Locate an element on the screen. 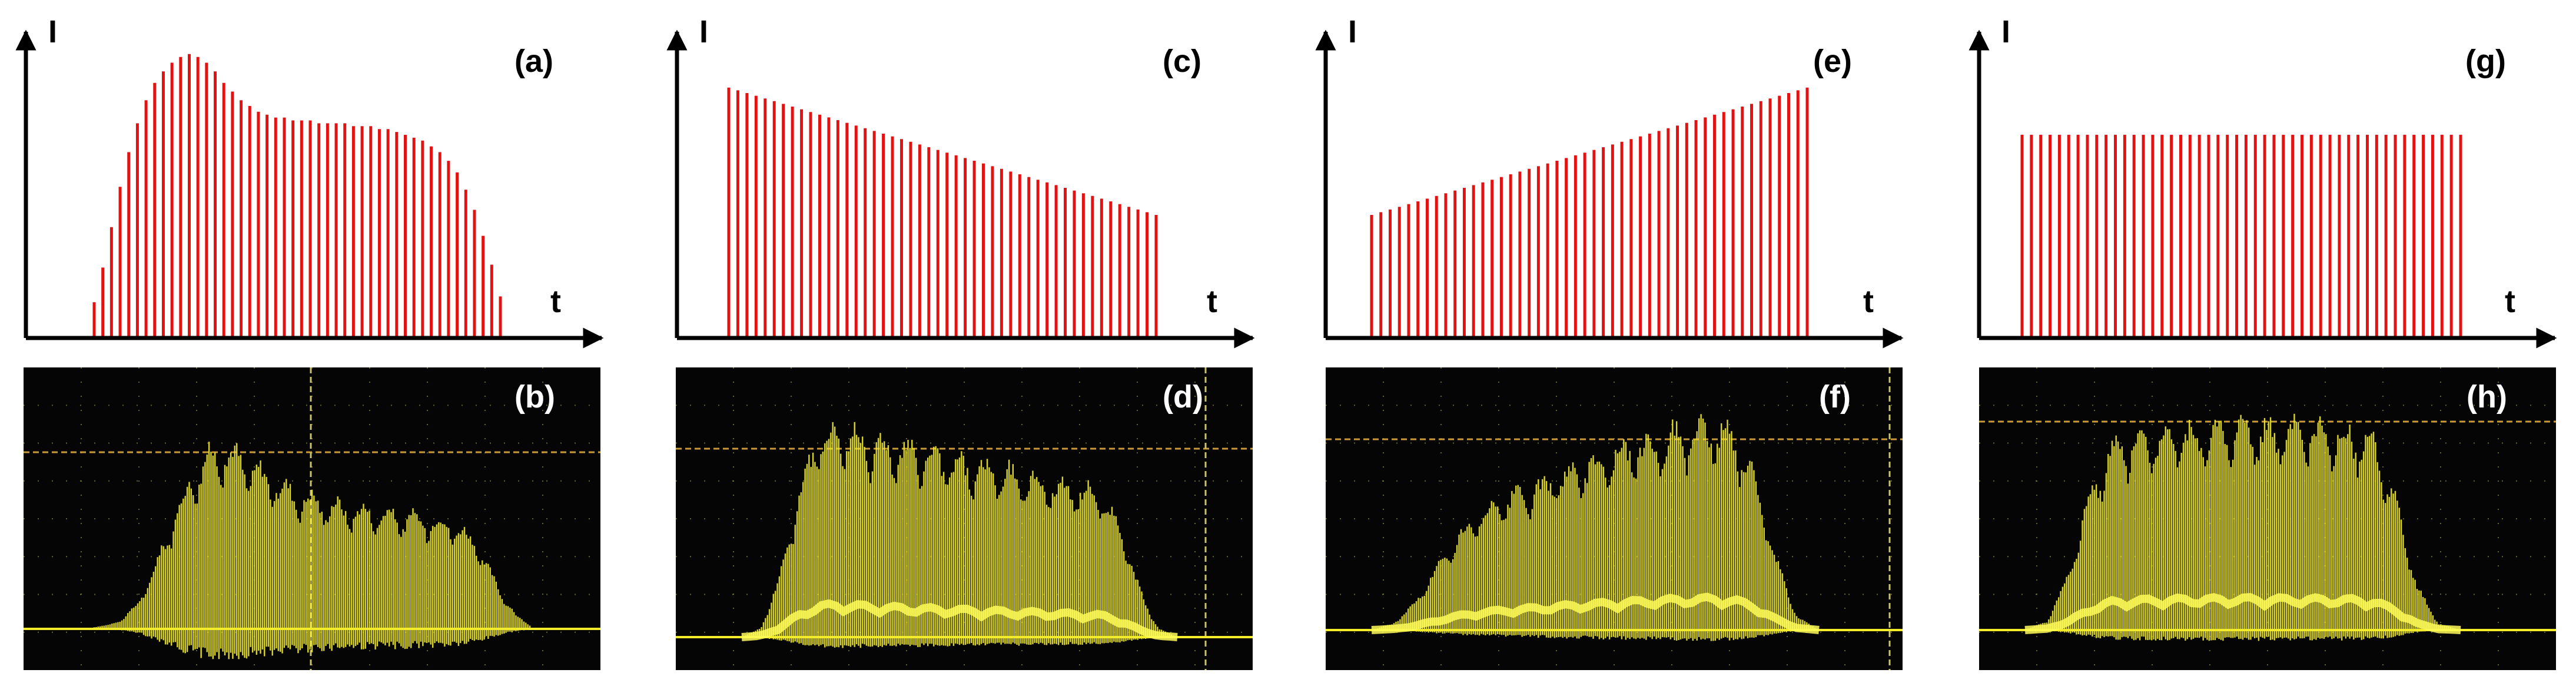  scope-d-trace is located at coordinates (964, 535).